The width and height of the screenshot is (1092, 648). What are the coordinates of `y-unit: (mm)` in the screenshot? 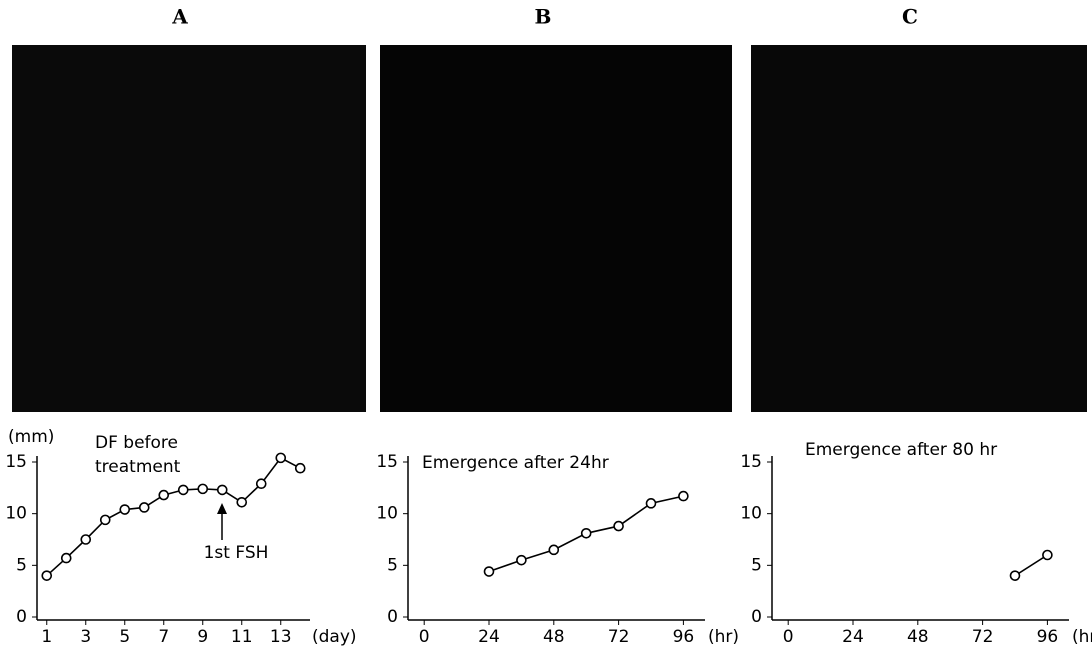 It's located at (31, 437).